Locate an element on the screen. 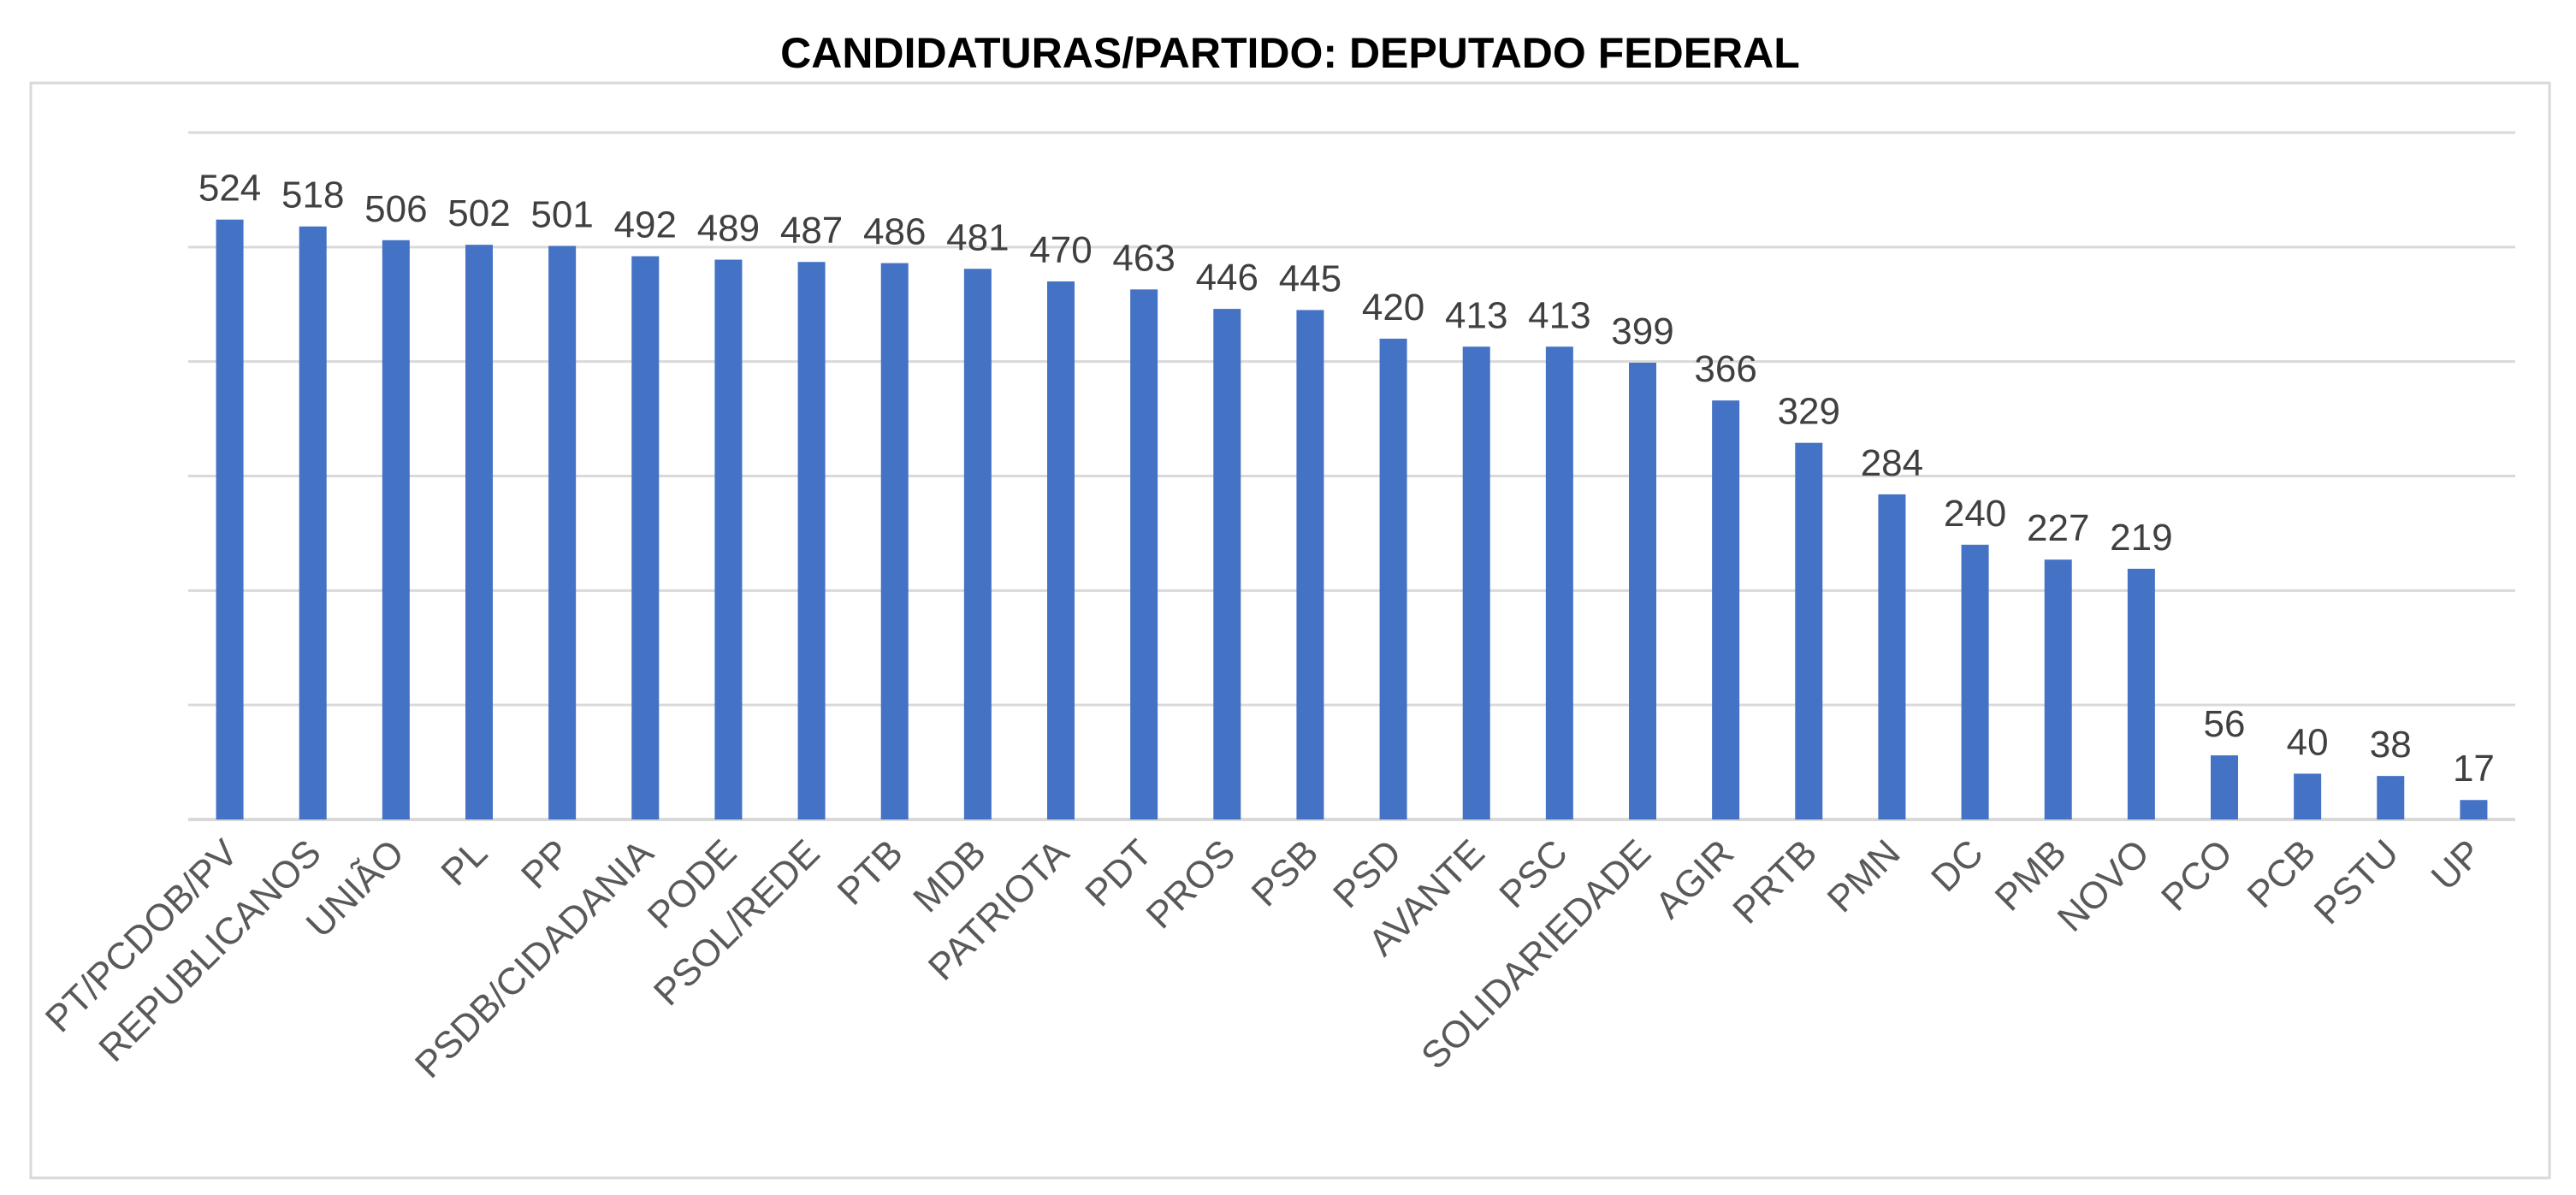  data-label: 463 is located at coordinates (1143, 258).